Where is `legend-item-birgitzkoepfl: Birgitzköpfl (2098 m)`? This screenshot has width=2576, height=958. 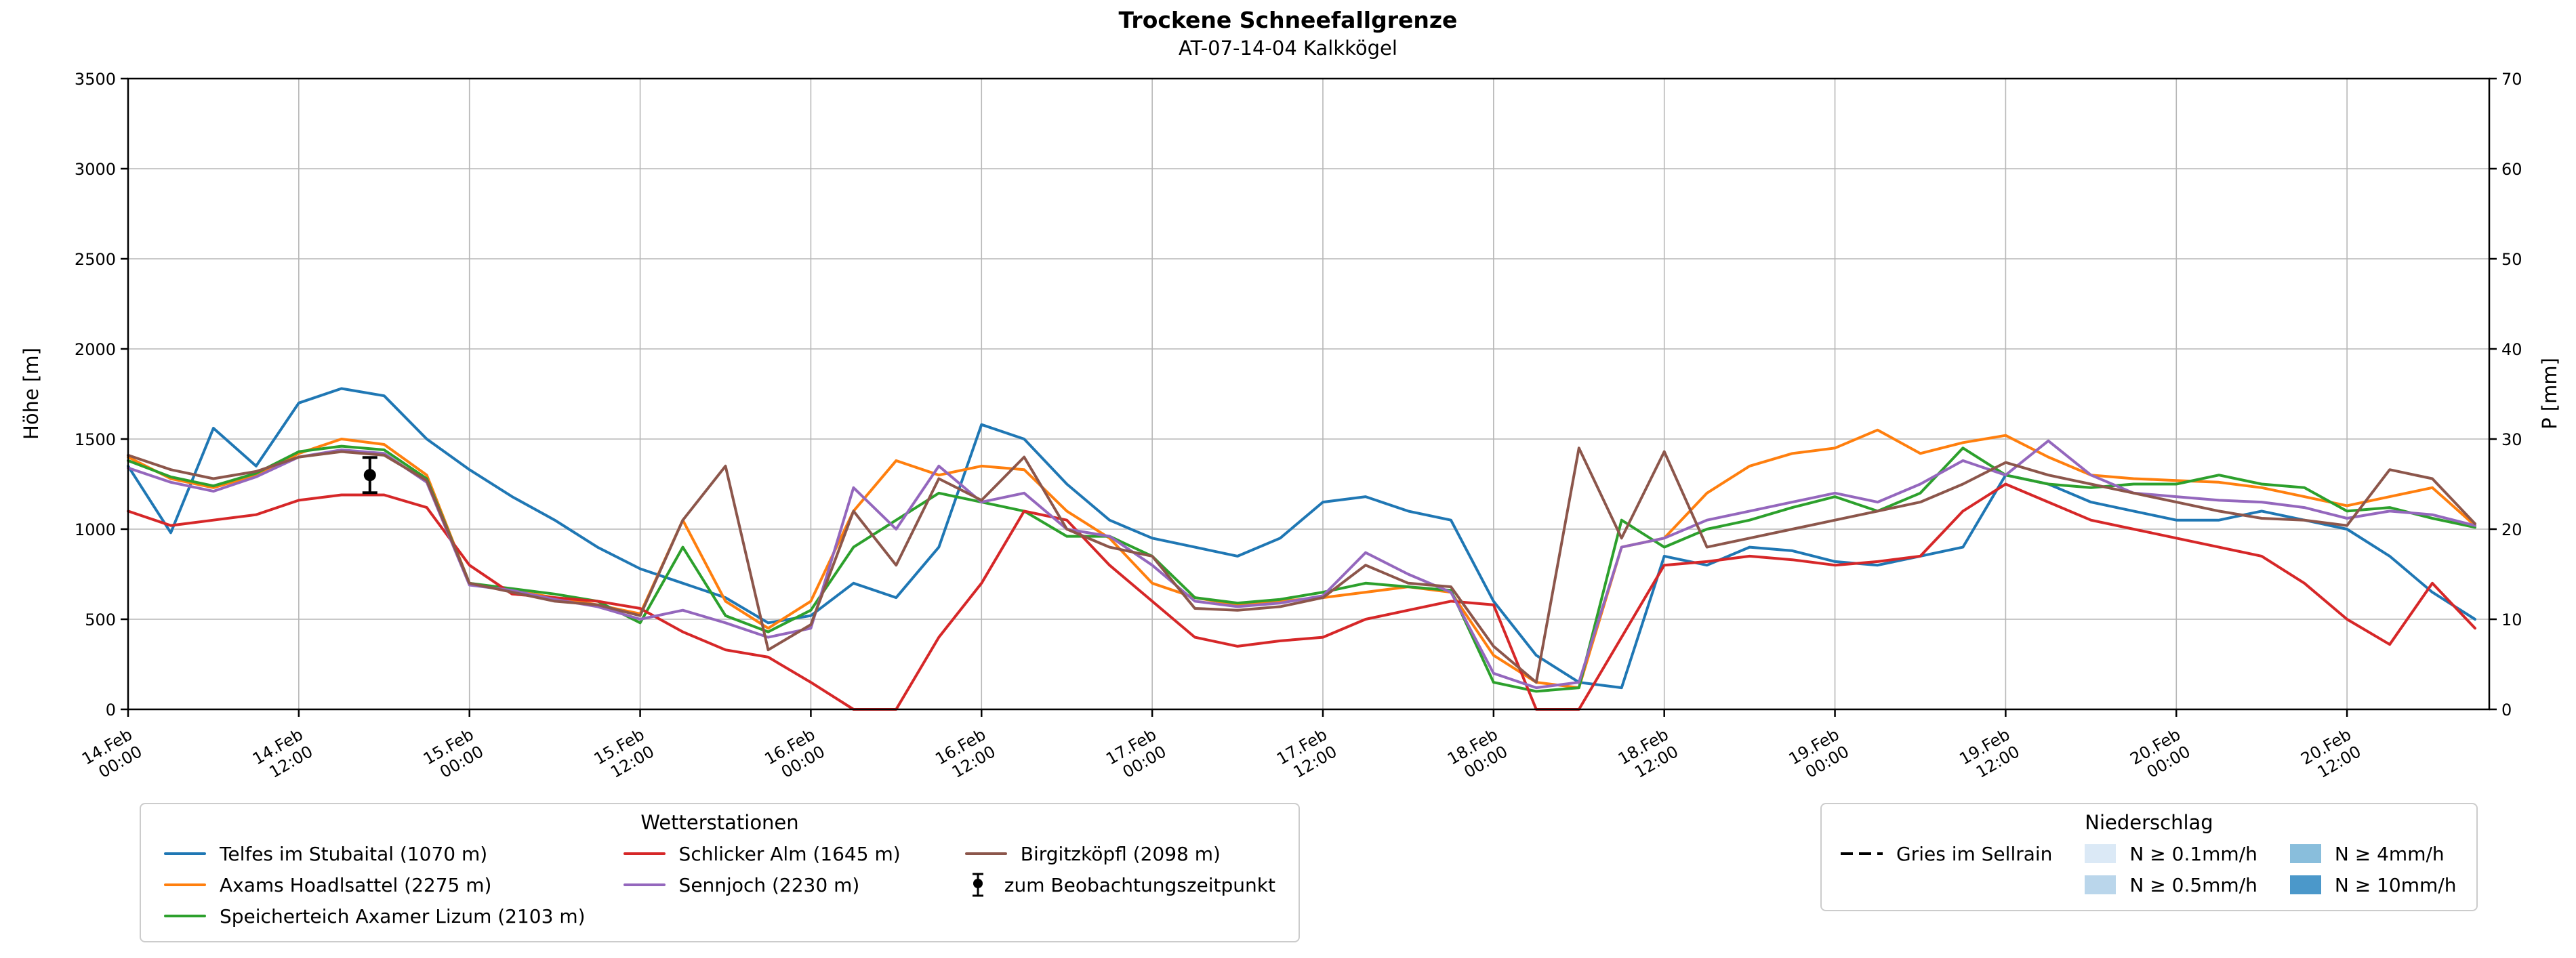 legend-item-birgitzkoepfl: Birgitzköpfl (2098 m) is located at coordinates (1119, 853).